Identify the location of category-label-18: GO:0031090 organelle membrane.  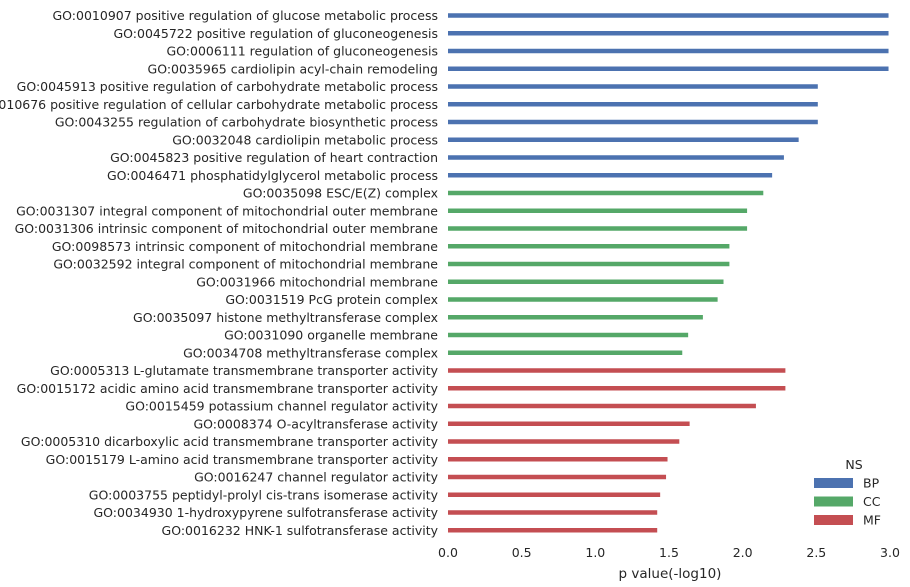
(331, 335).